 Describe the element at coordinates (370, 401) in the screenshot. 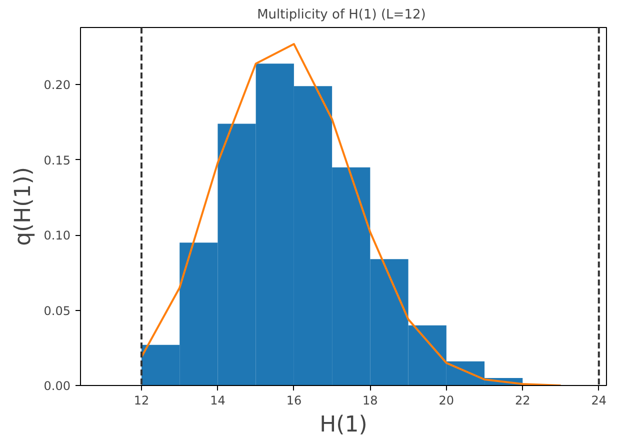

I see `x-tick-label: 18` at that location.